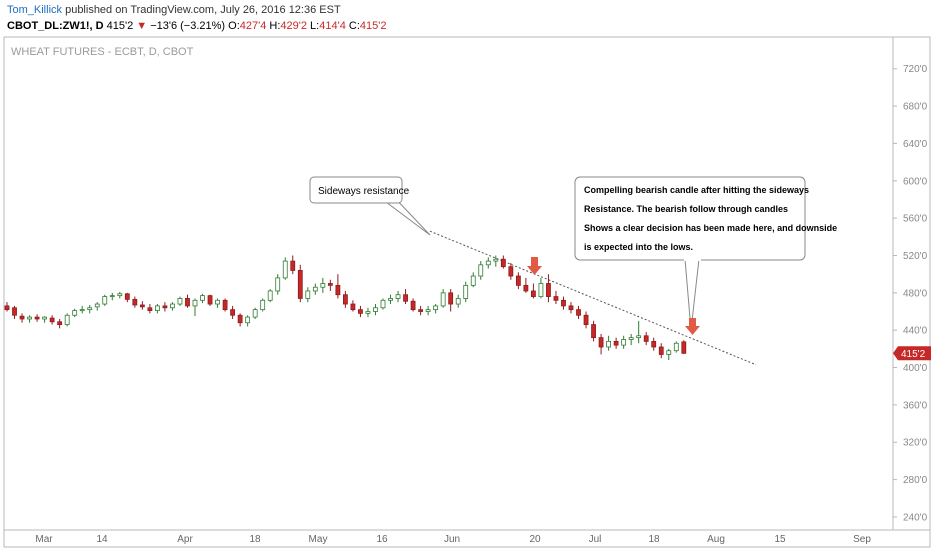  Describe the element at coordinates (638, 247) in the screenshot. I see `callout-line-4: is expected into the lows.` at that location.